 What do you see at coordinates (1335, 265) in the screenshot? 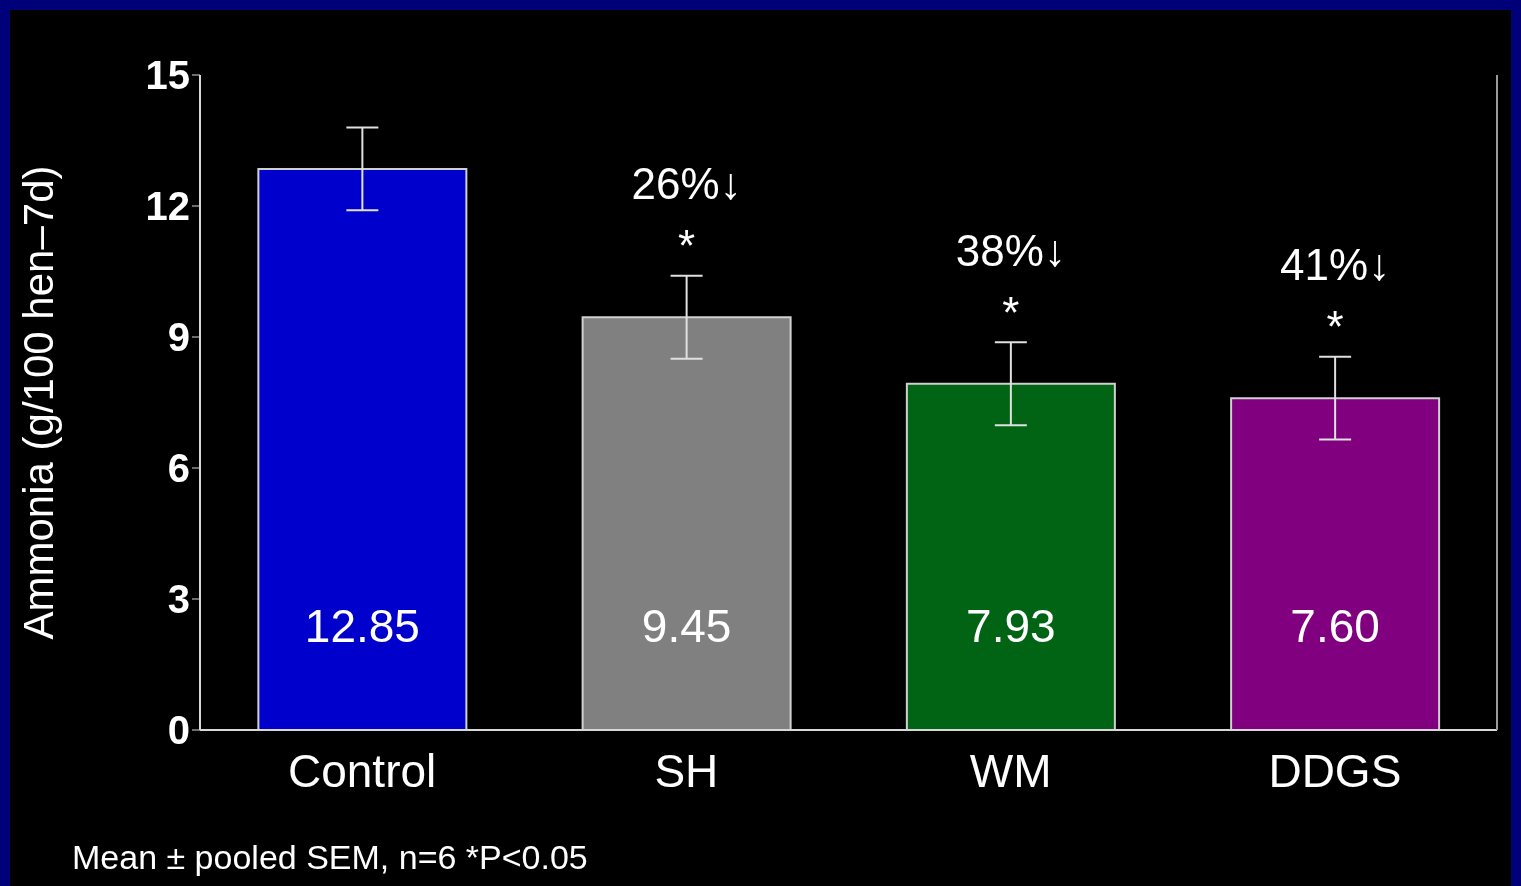
I see `annotation: 41%↓` at bounding box center [1335, 265].